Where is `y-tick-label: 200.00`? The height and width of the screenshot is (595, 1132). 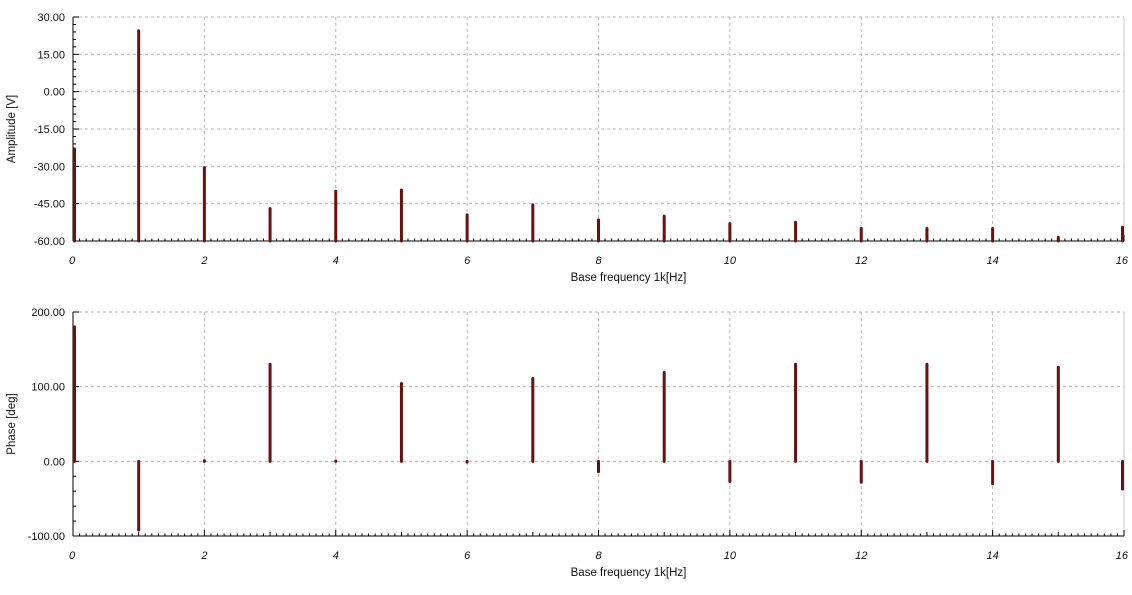 y-tick-label: 200.00 is located at coordinates (48, 313).